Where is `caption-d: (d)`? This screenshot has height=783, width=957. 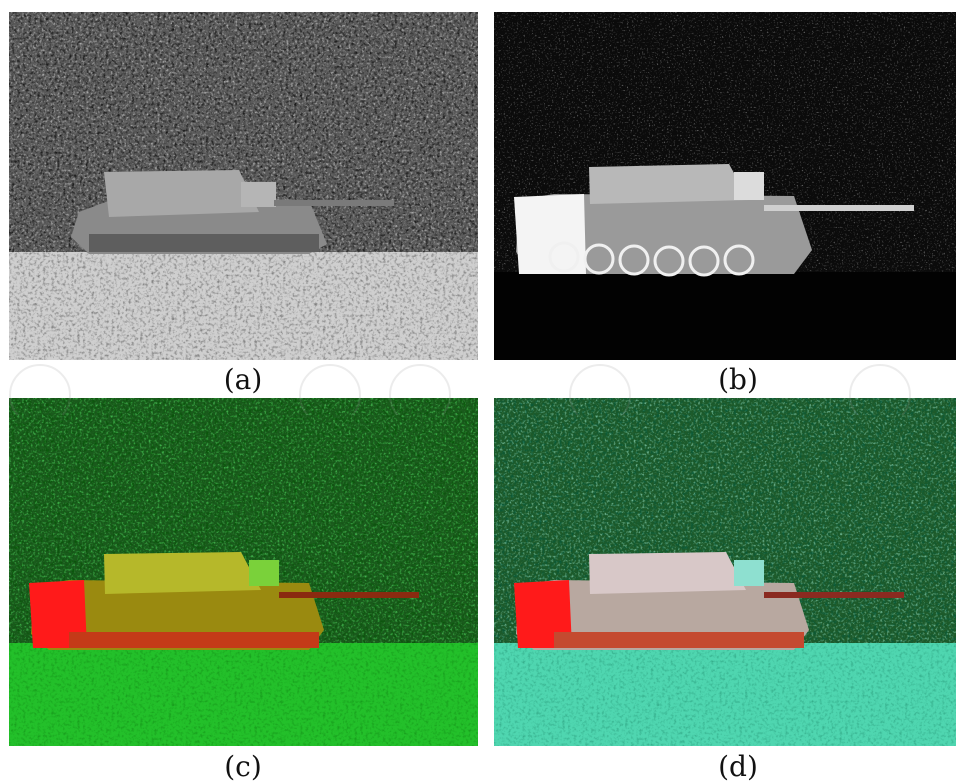
caption-d: (d) is located at coordinates (738, 766).